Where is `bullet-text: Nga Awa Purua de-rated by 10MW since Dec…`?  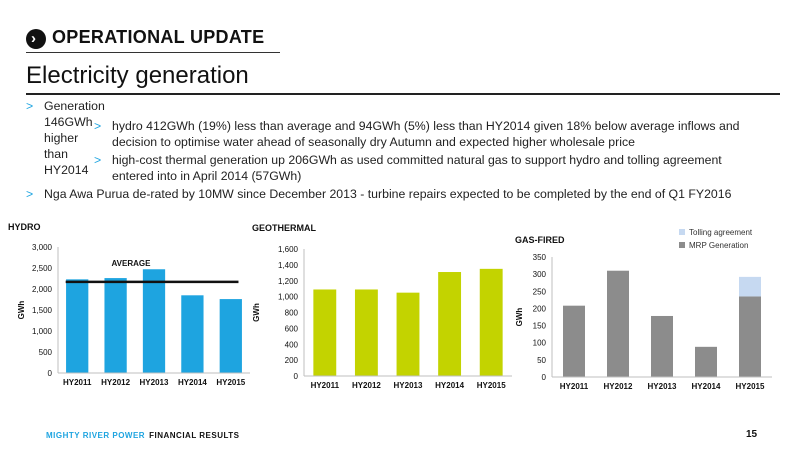 bullet-text: Nga Awa Purua de-rated by 10MW since Dec… is located at coordinates (388, 194).